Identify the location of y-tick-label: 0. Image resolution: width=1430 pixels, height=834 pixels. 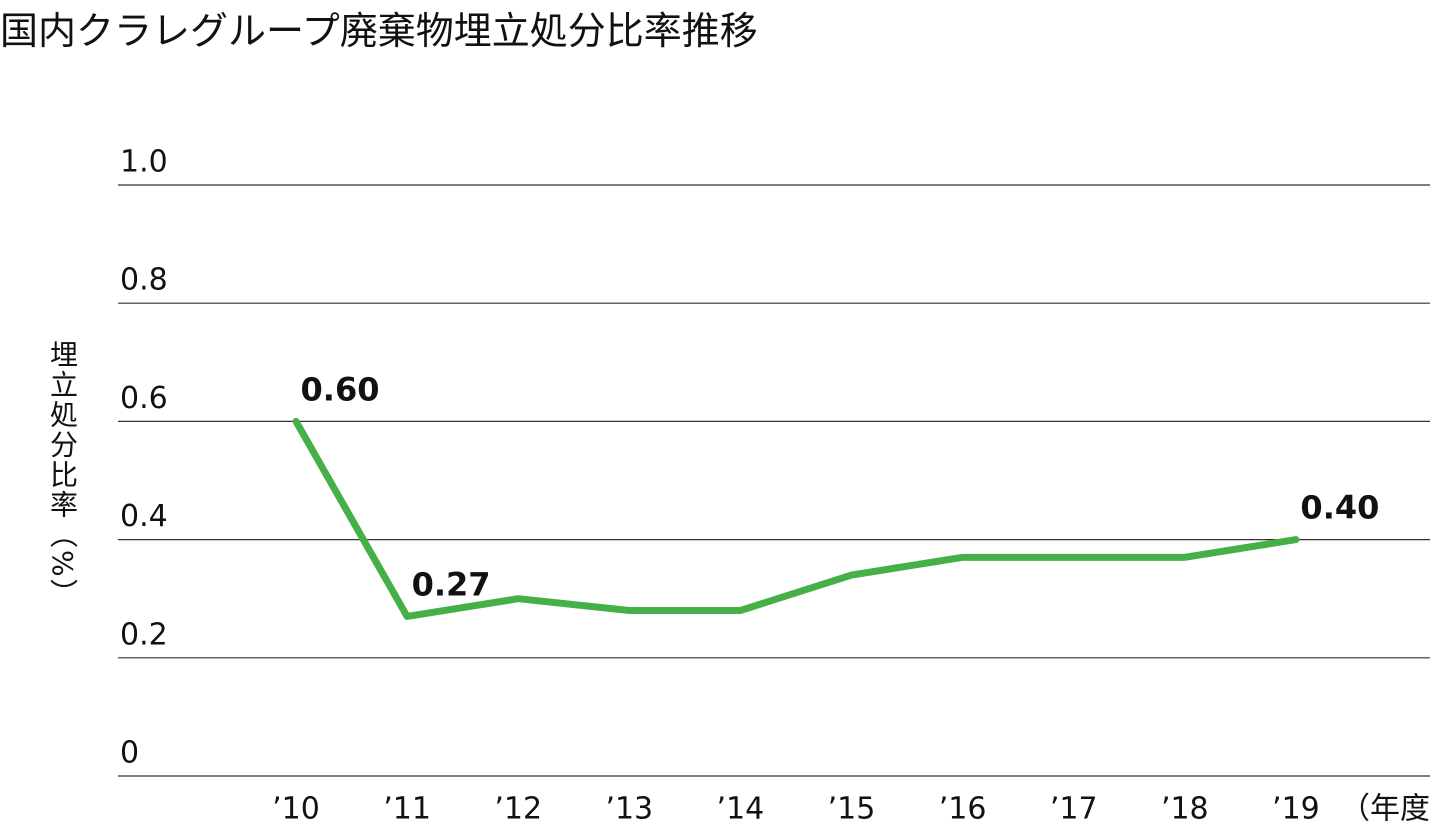
(129, 753).